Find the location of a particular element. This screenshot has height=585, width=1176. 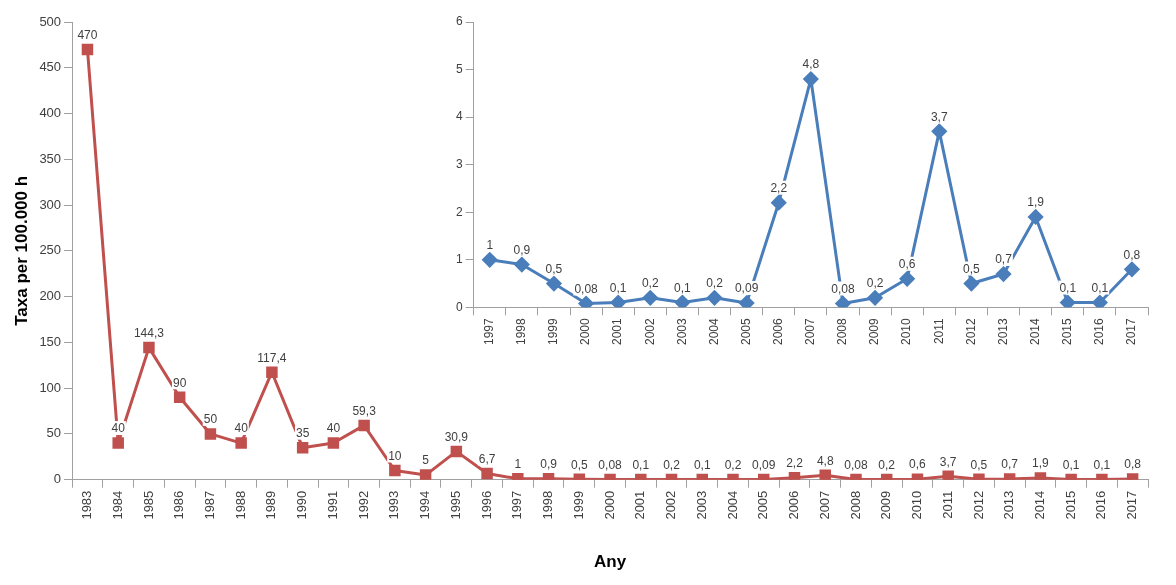

y-tick-label: 150 is located at coordinates (50, 341).